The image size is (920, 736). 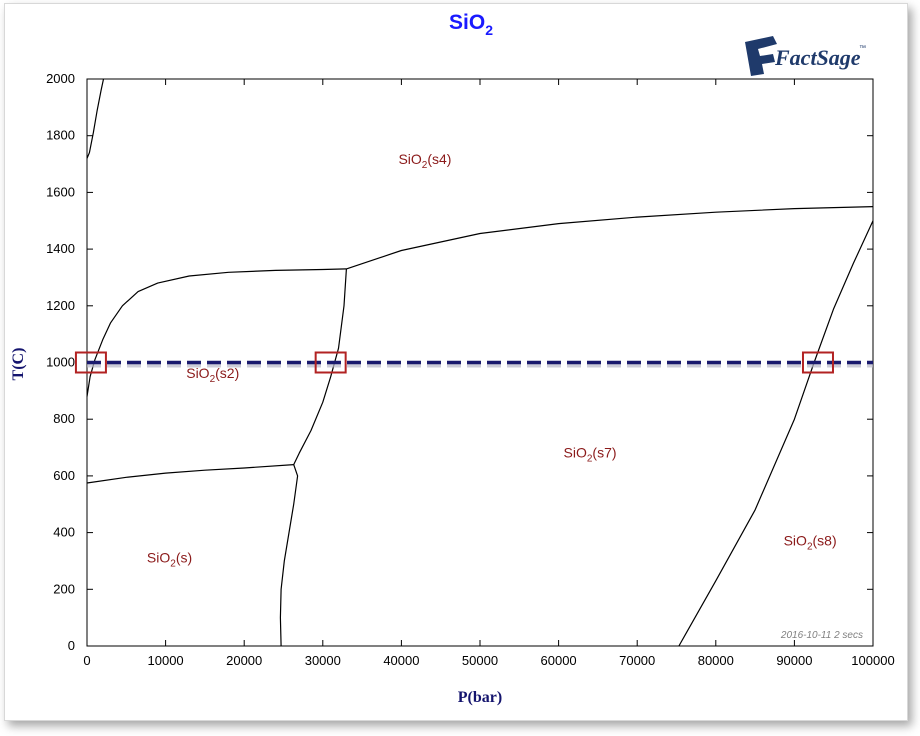 What do you see at coordinates (471, 24) in the screenshot?
I see `chart-title: SiO2` at bounding box center [471, 24].